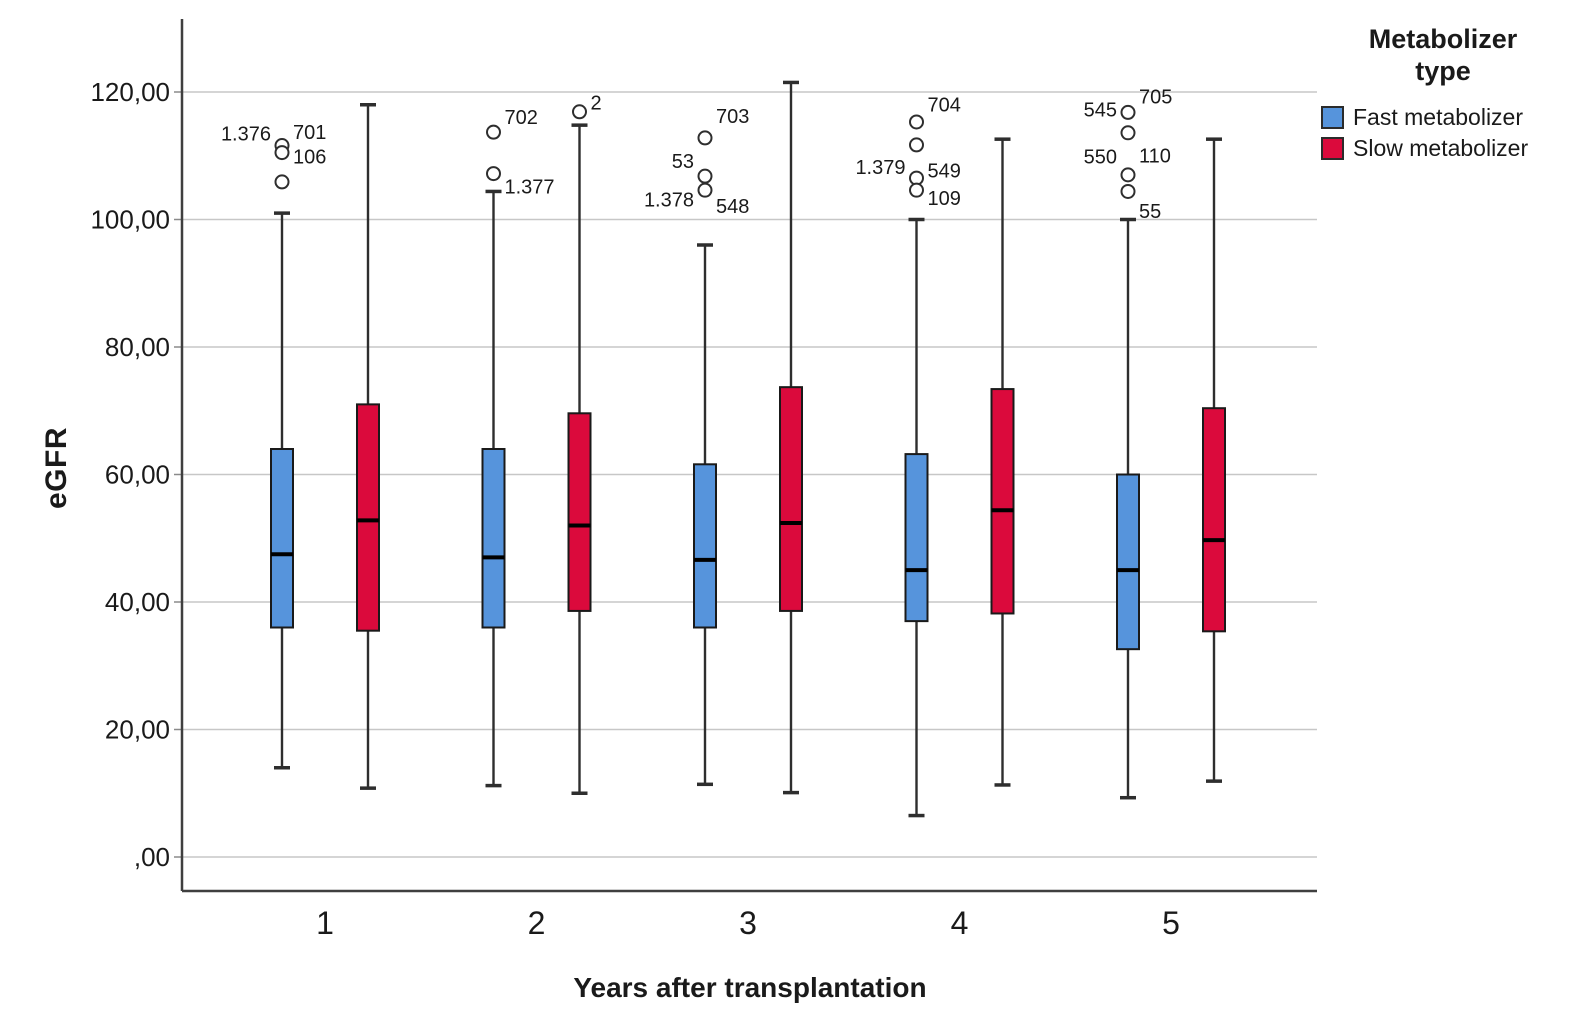 The height and width of the screenshot is (1023, 1572). What do you see at coordinates (309, 158) in the screenshot?
I see `outlier-label: 106` at bounding box center [309, 158].